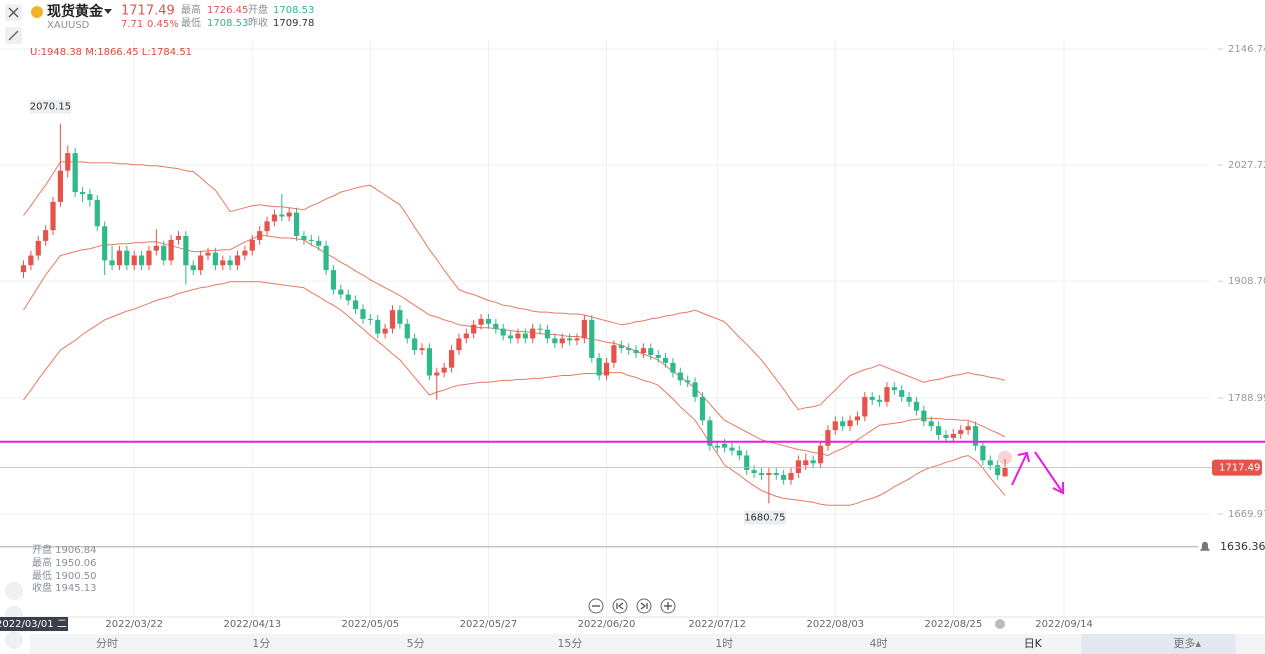  What do you see at coordinates (261, 643) in the screenshot?
I see `tab: 1分` at bounding box center [261, 643].